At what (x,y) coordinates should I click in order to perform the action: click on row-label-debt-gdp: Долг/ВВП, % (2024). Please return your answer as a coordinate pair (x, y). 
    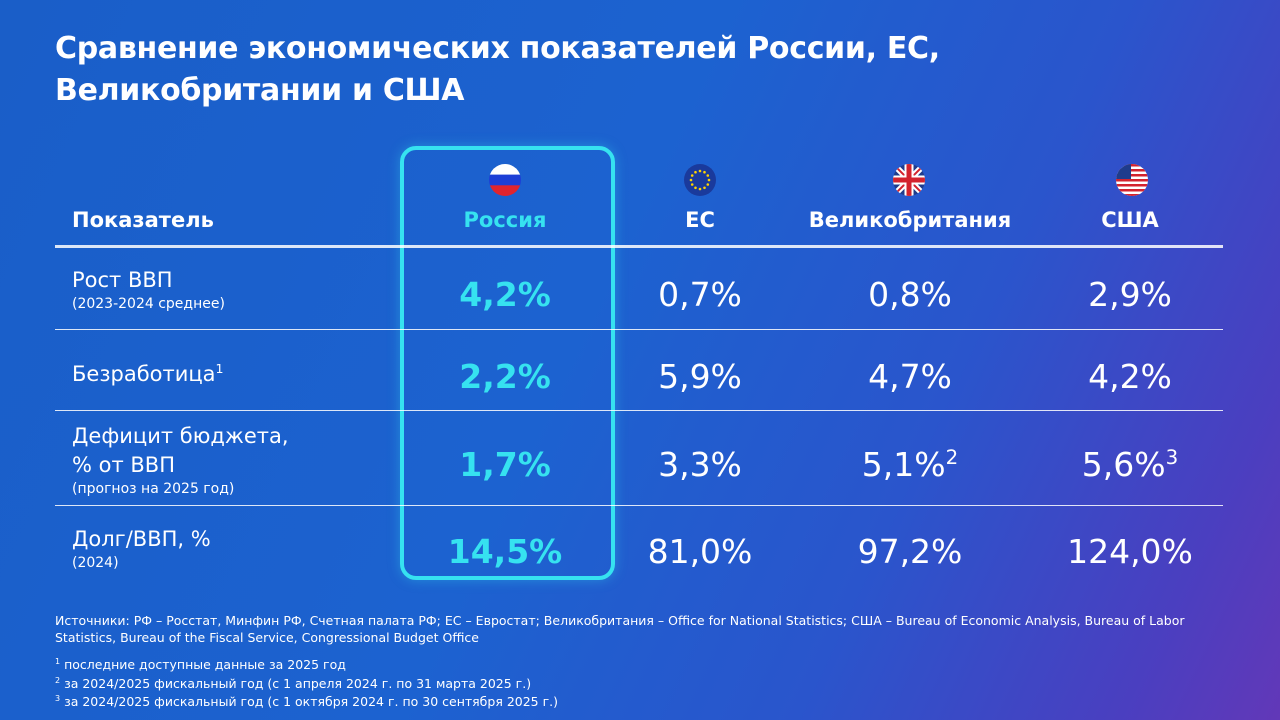
    Looking at the image, I should click on (141, 548).